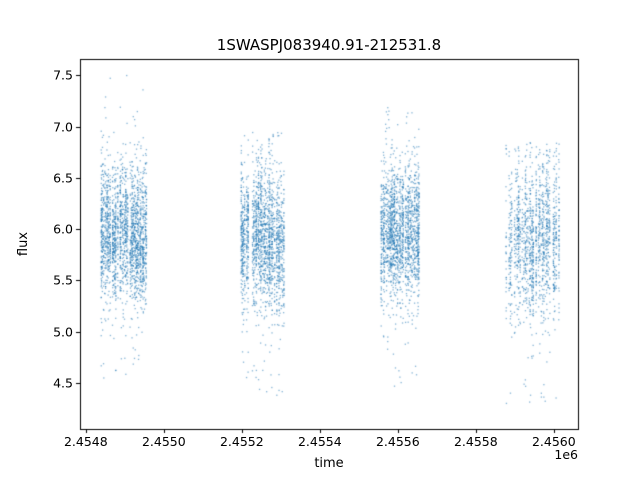 The height and width of the screenshot is (480, 640). What do you see at coordinates (63, 332) in the screenshot?
I see `y-tick-label: 5.0` at bounding box center [63, 332].